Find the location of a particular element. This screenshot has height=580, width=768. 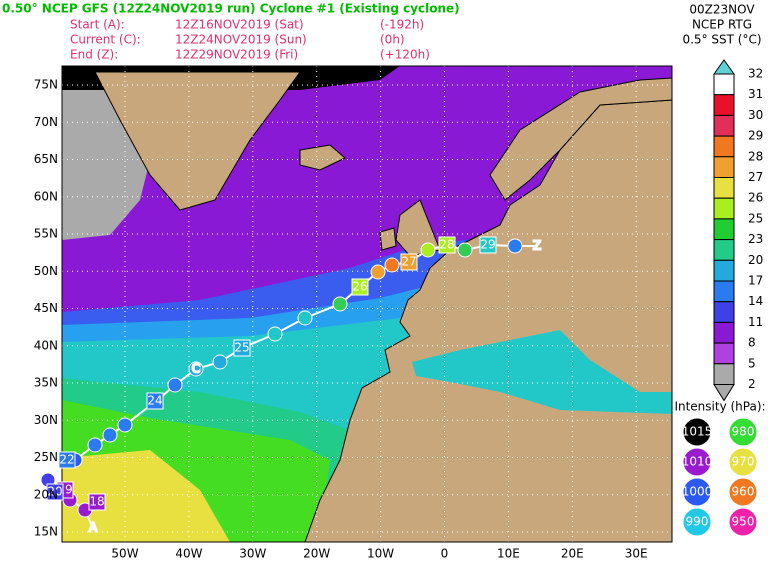

colorbar-label: 32 is located at coordinates (755, 74).